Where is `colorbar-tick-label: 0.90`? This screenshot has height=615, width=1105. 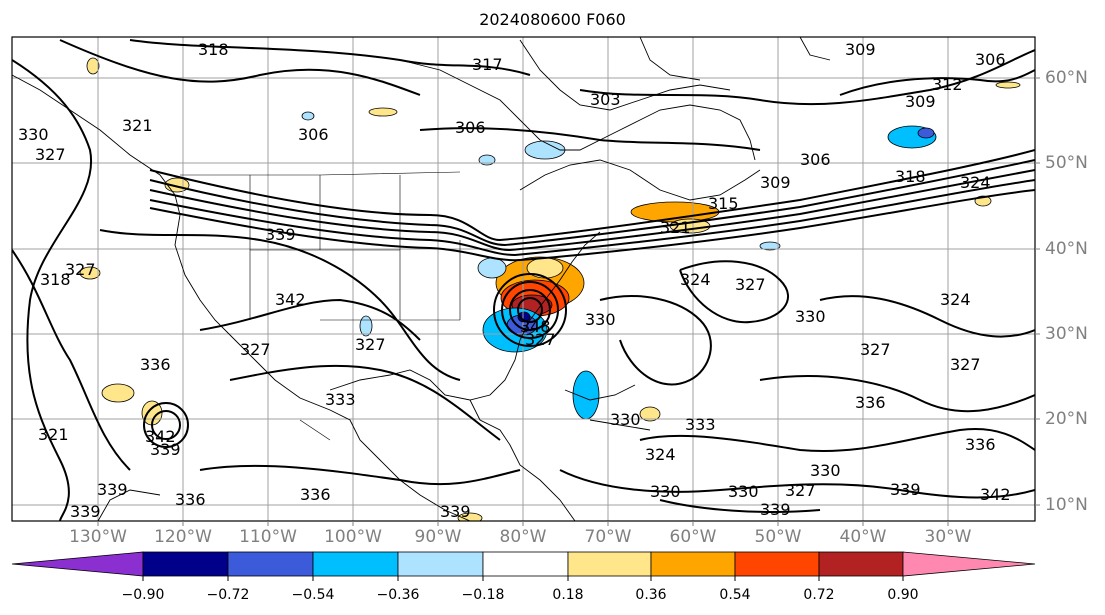
colorbar-tick-label: 0.90 is located at coordinates (903, 595).